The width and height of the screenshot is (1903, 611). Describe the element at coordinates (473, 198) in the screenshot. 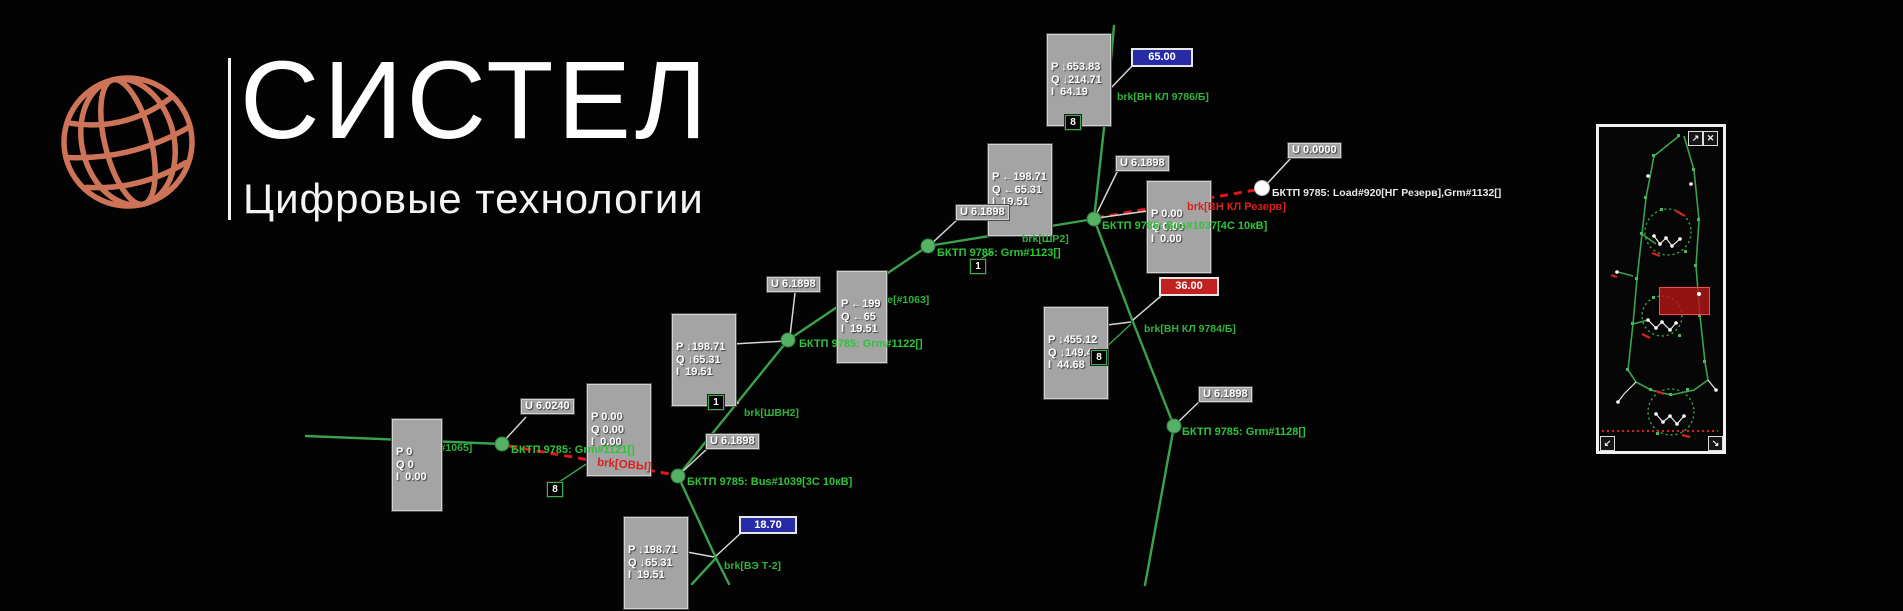

I see `brand-subtitle: Цифровые технологии` at that location.